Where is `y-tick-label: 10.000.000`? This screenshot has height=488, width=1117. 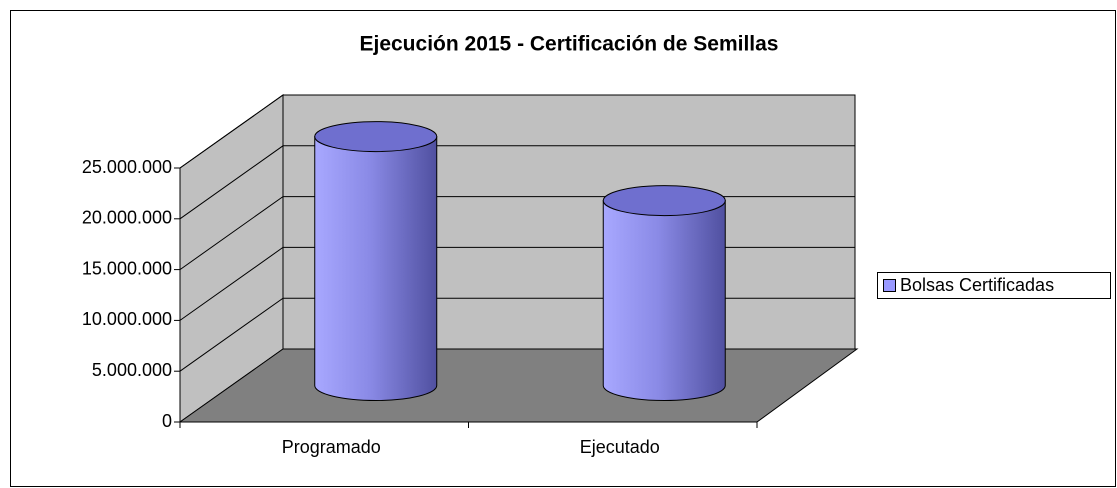
y-tick-label: 10.000.000 is located at coordinates (127, 319).